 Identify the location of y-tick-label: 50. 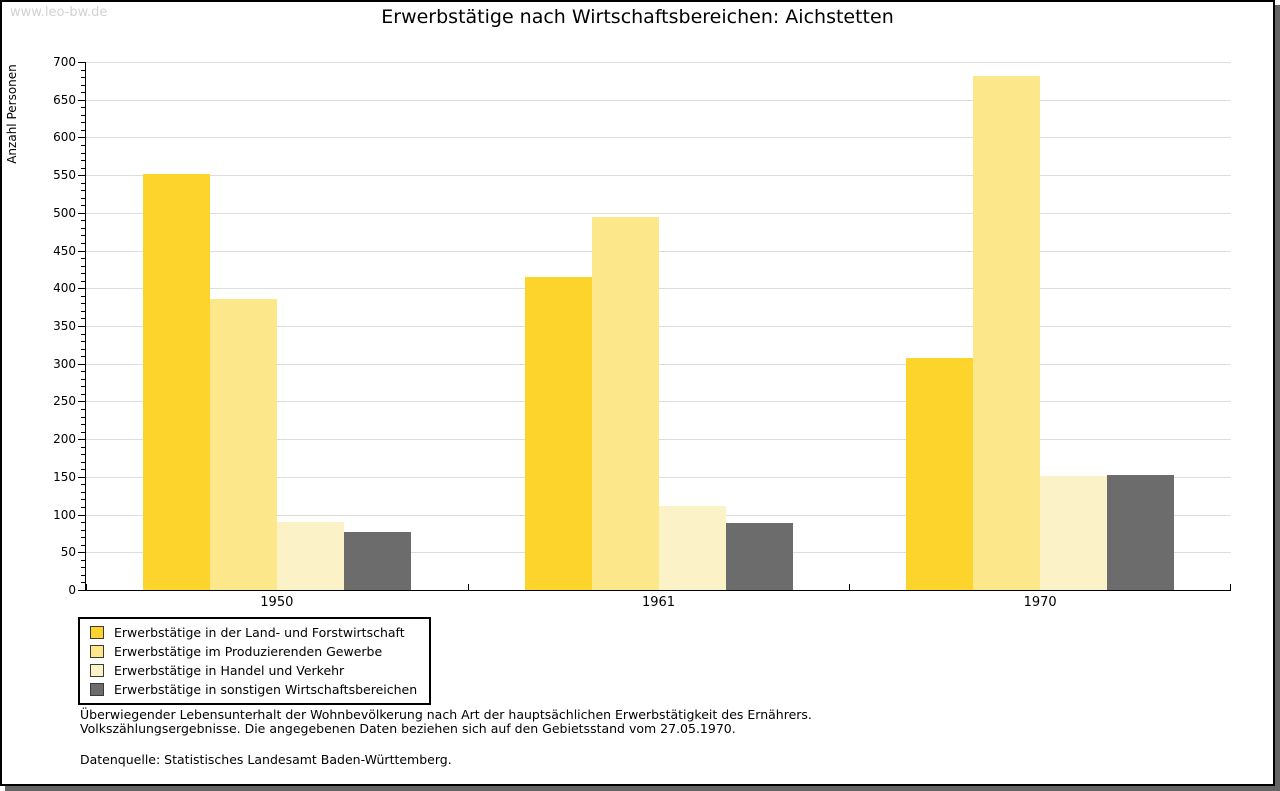
(68, 552).